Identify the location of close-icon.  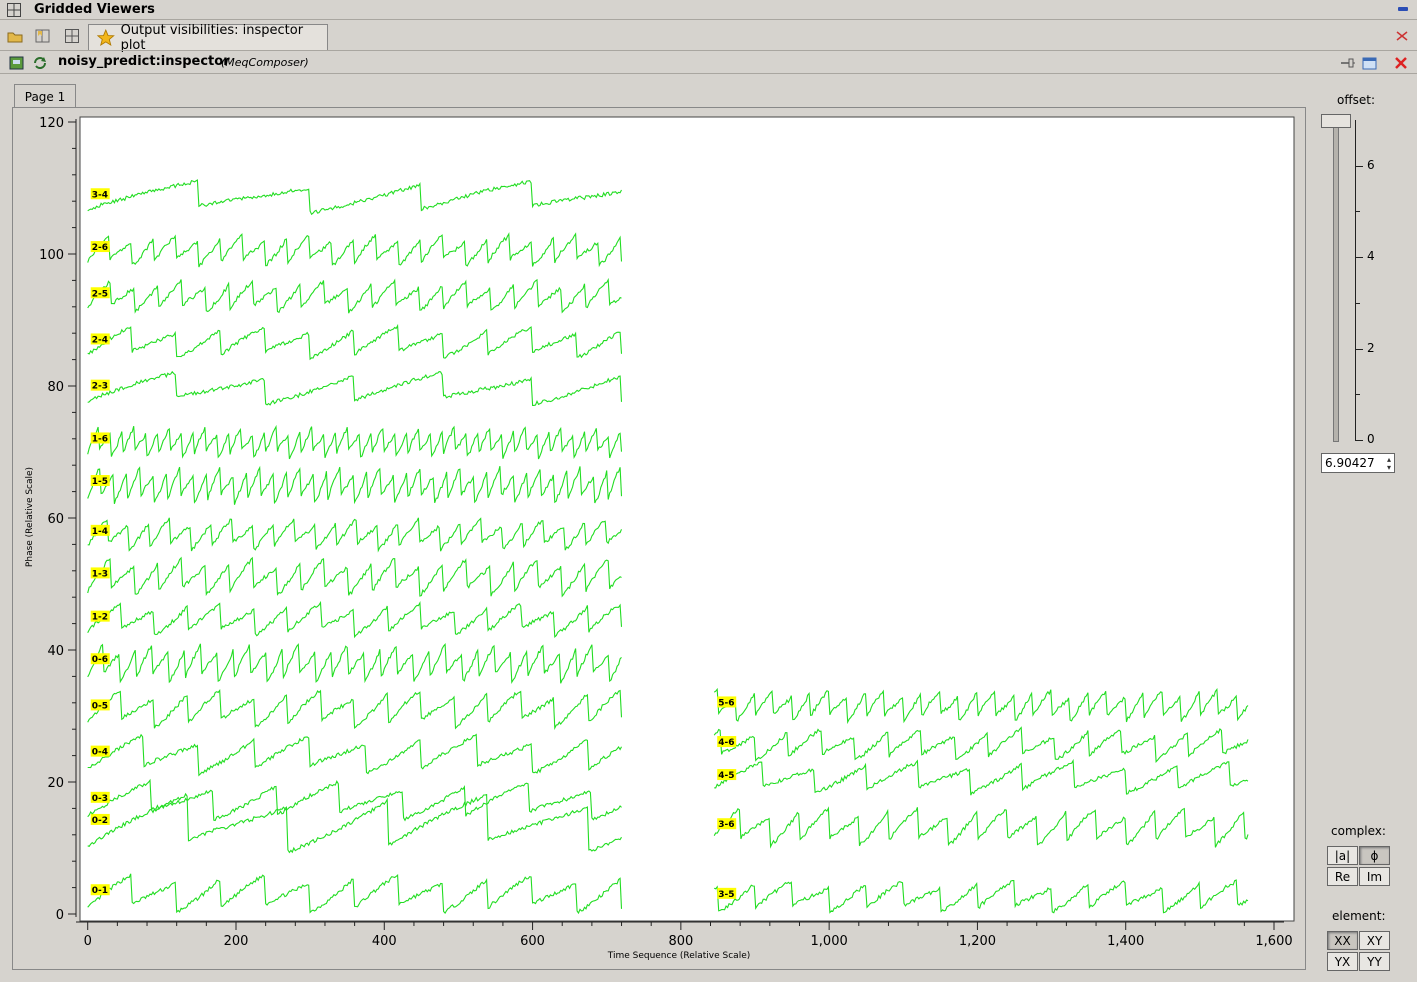
(1401, 63).